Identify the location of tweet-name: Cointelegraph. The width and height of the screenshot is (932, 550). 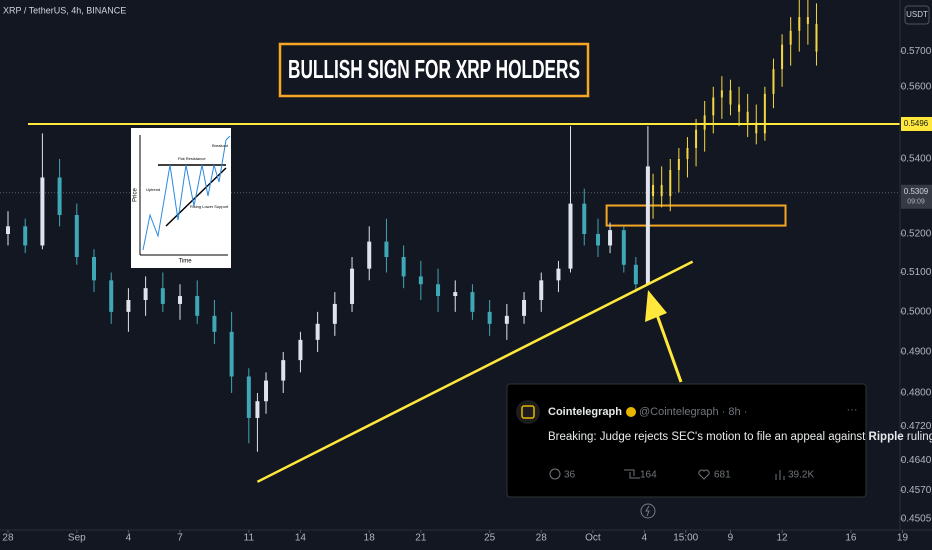
(585, 412).